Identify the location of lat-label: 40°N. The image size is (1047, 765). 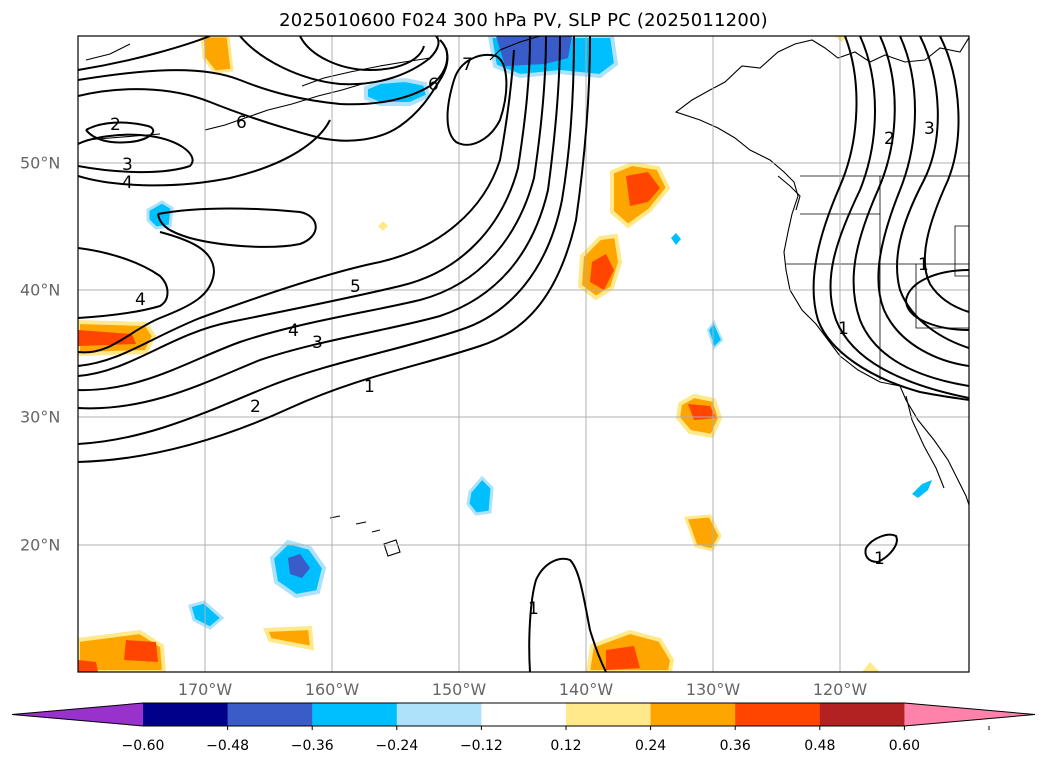
(40, 290).